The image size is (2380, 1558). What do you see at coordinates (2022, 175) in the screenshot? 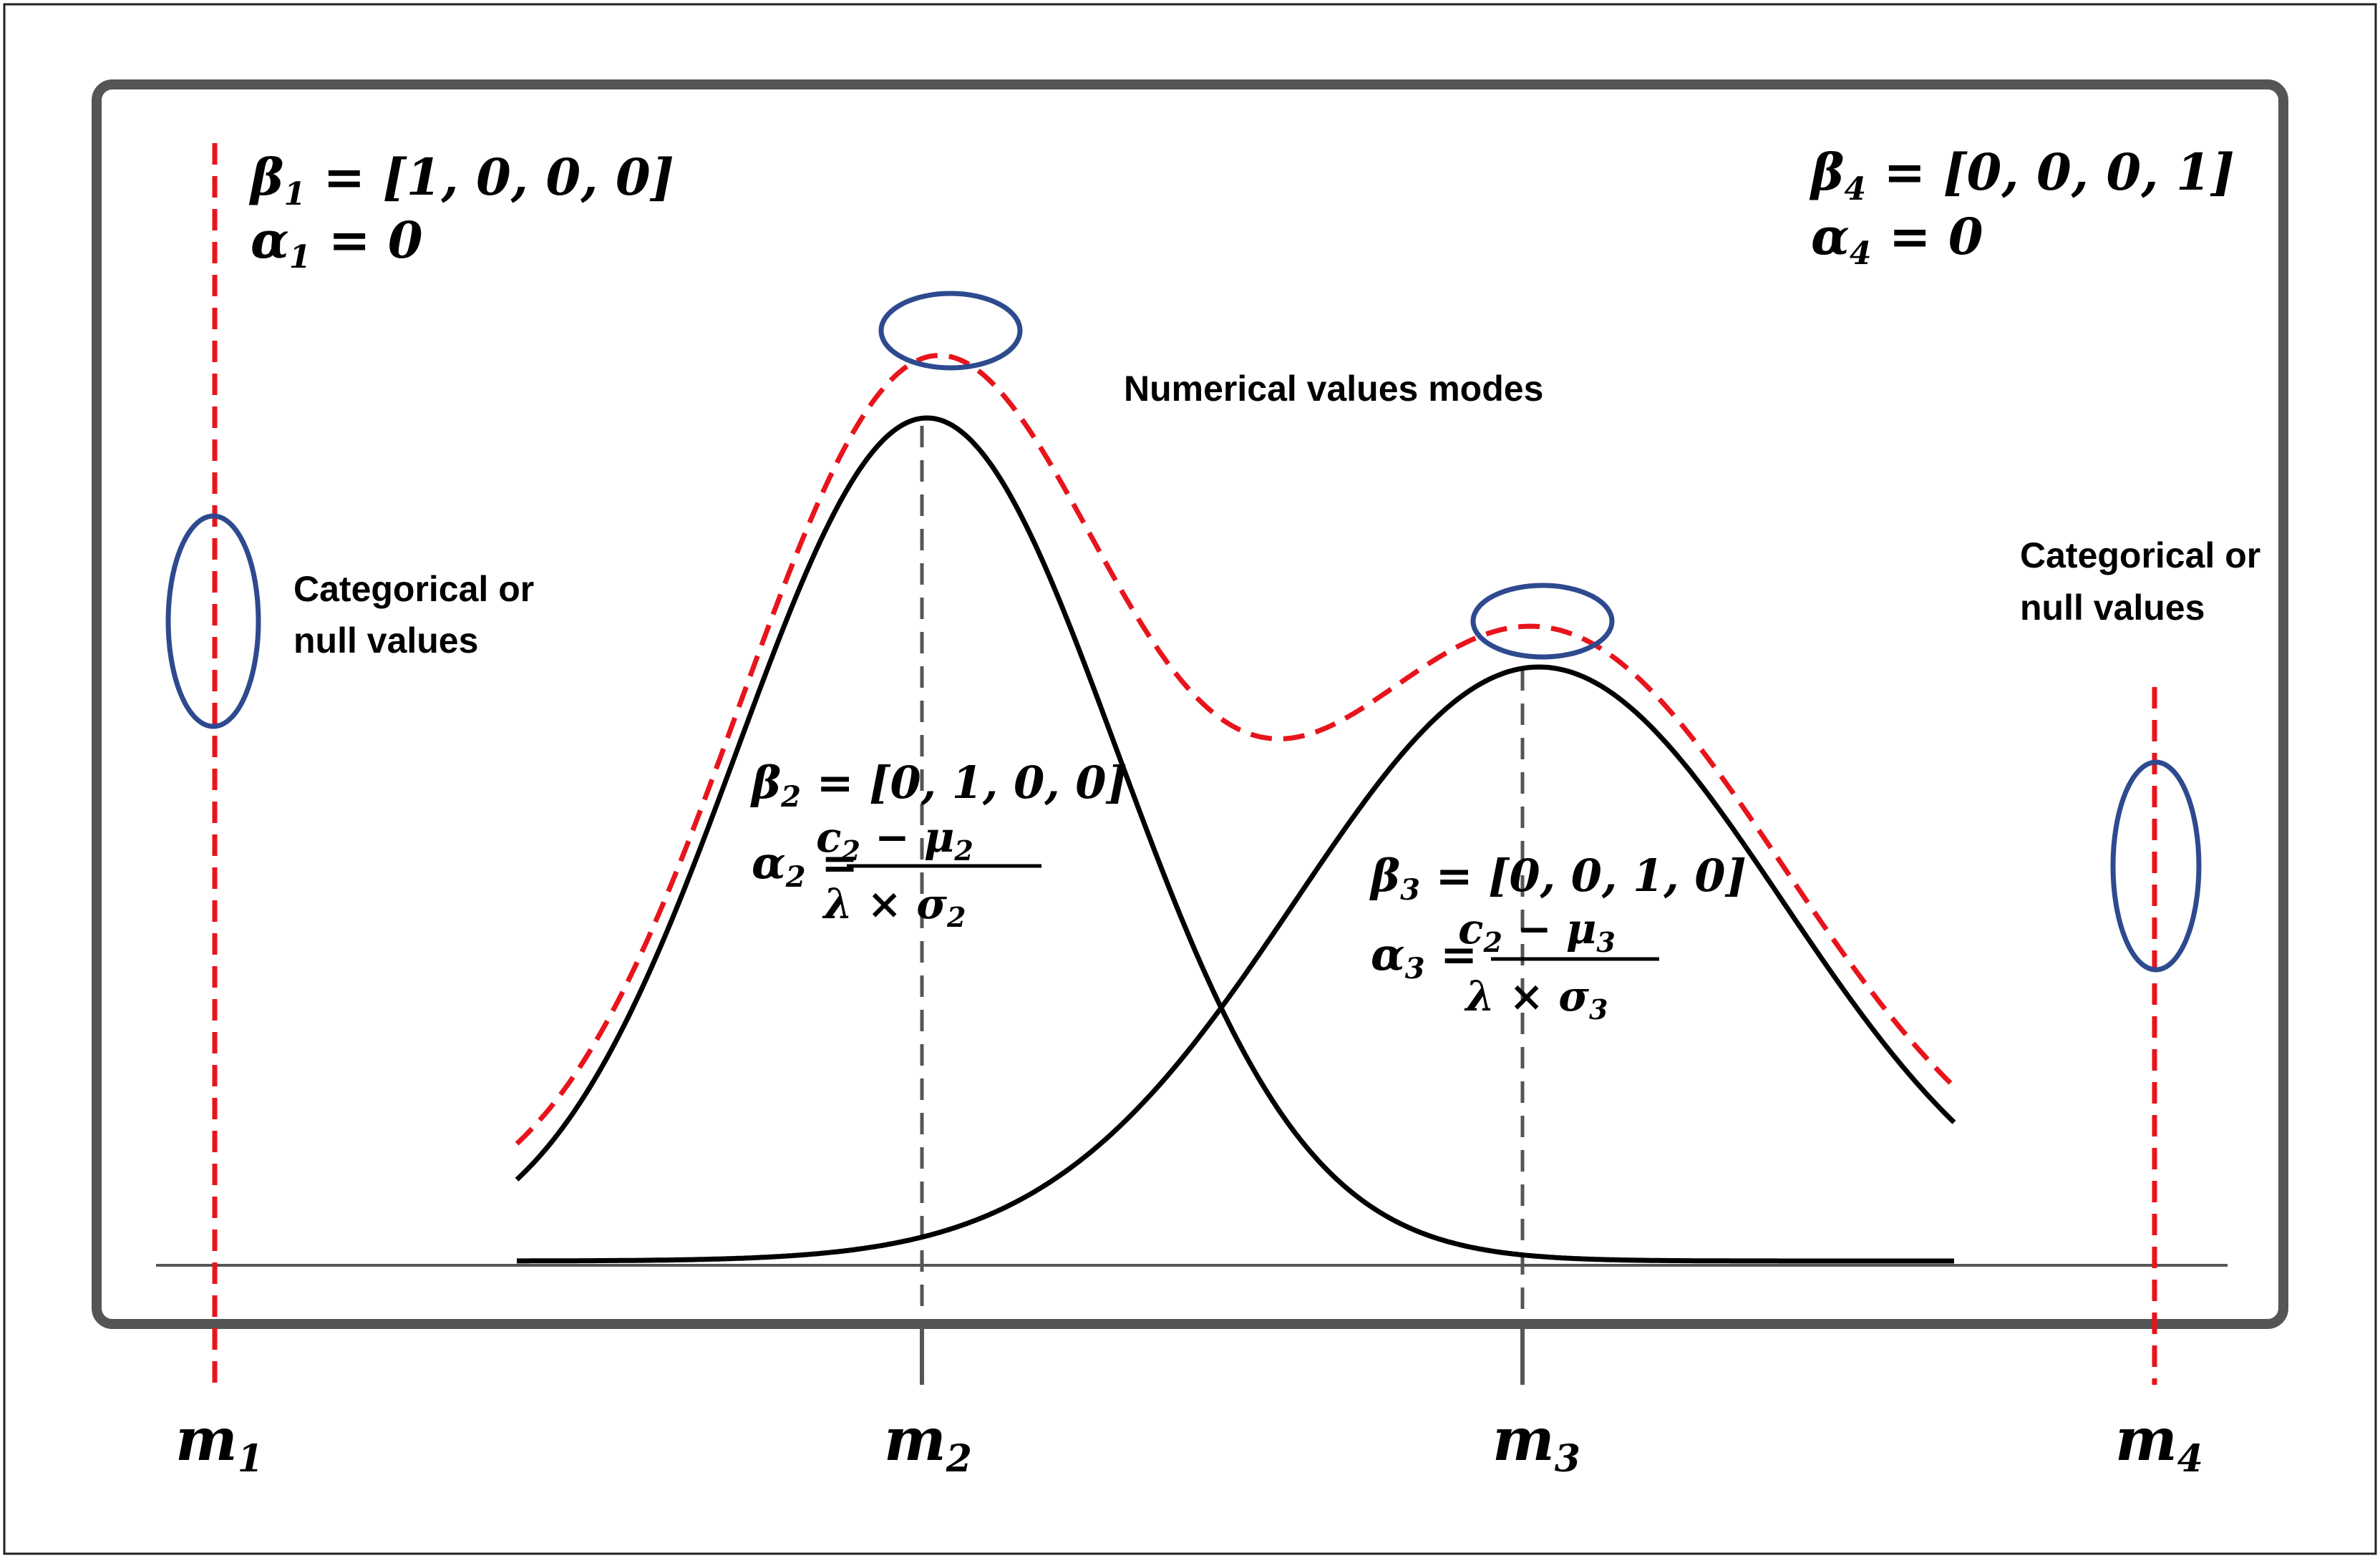
I see `beta4-equation: β4 = [0, 0, 0, 1]` at bounding box center [2022, 175].